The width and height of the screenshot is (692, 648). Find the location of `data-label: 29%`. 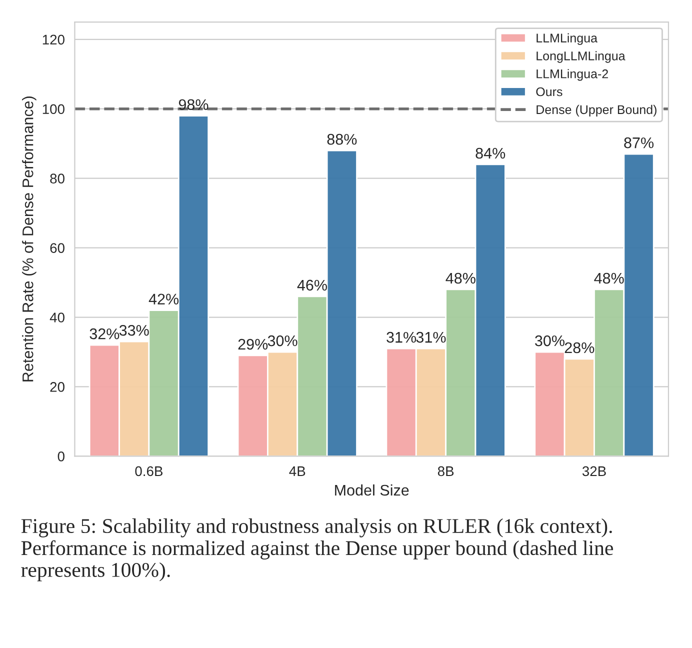

data-label: 29% is located at coordinates (253, 344).